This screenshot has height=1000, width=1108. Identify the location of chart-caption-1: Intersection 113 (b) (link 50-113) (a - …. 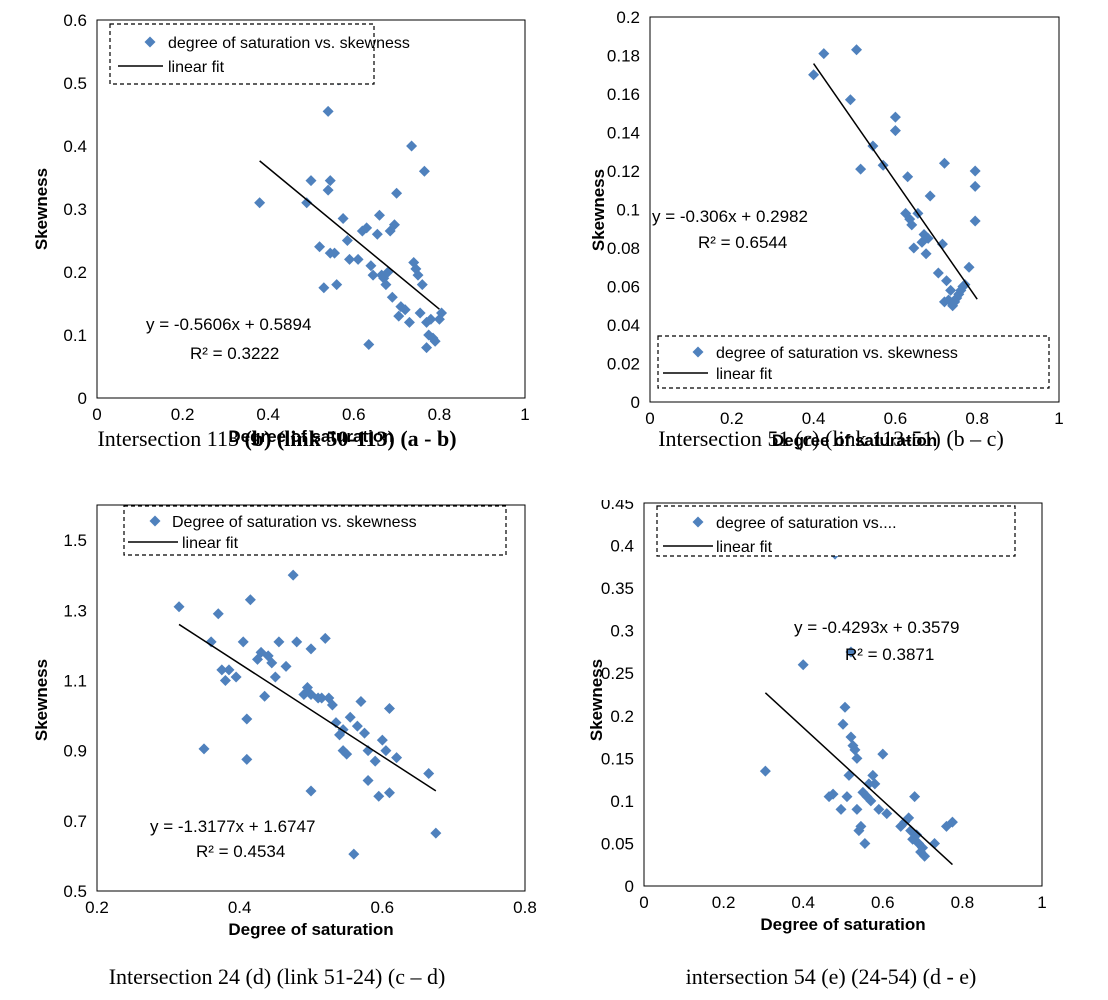
(277, 439).